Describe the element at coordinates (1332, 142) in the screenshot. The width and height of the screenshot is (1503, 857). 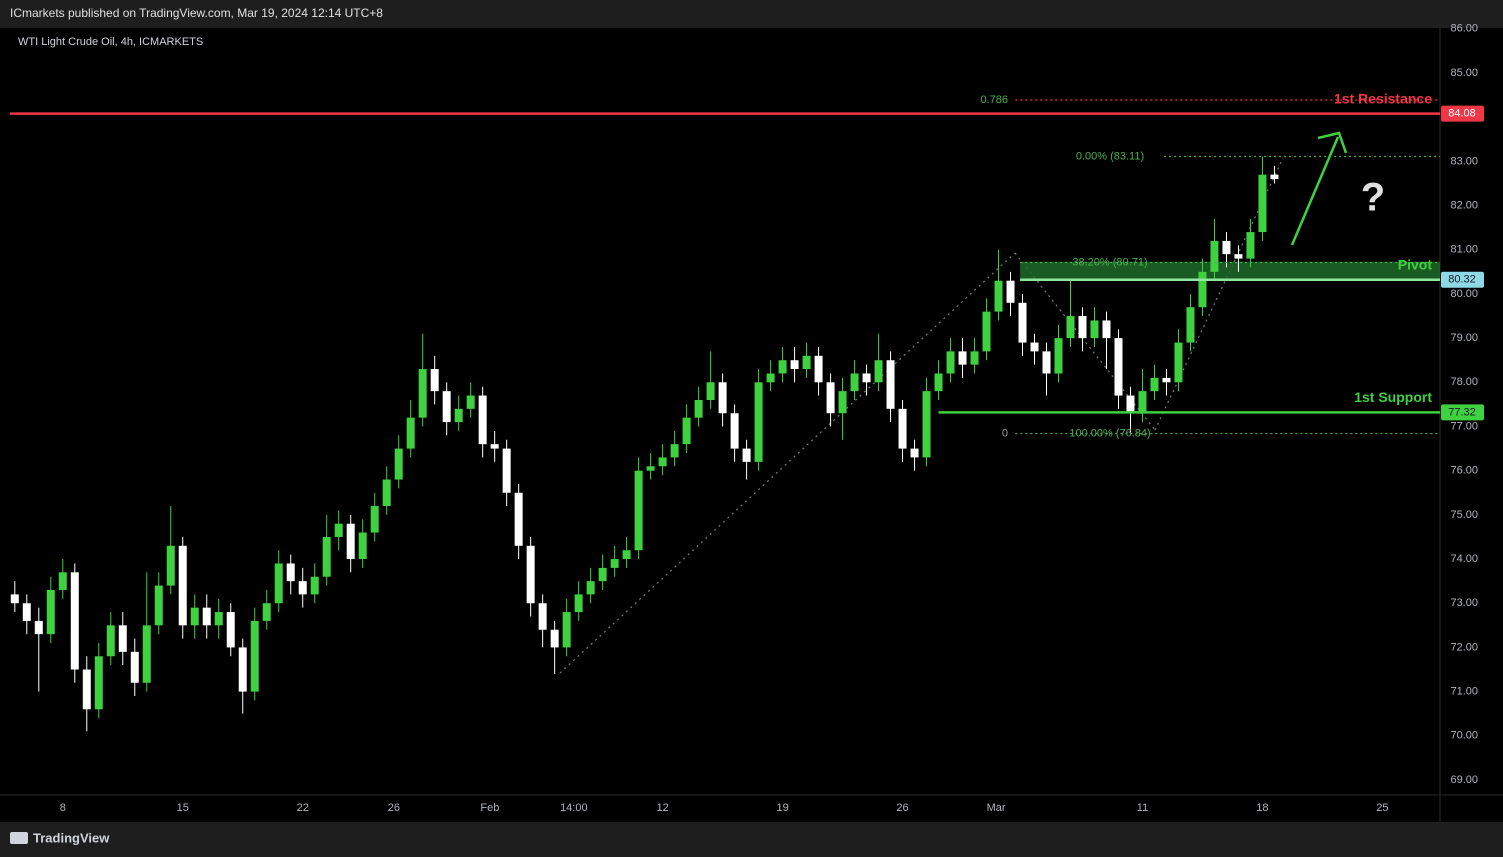
I see `arrow-head` at that location.